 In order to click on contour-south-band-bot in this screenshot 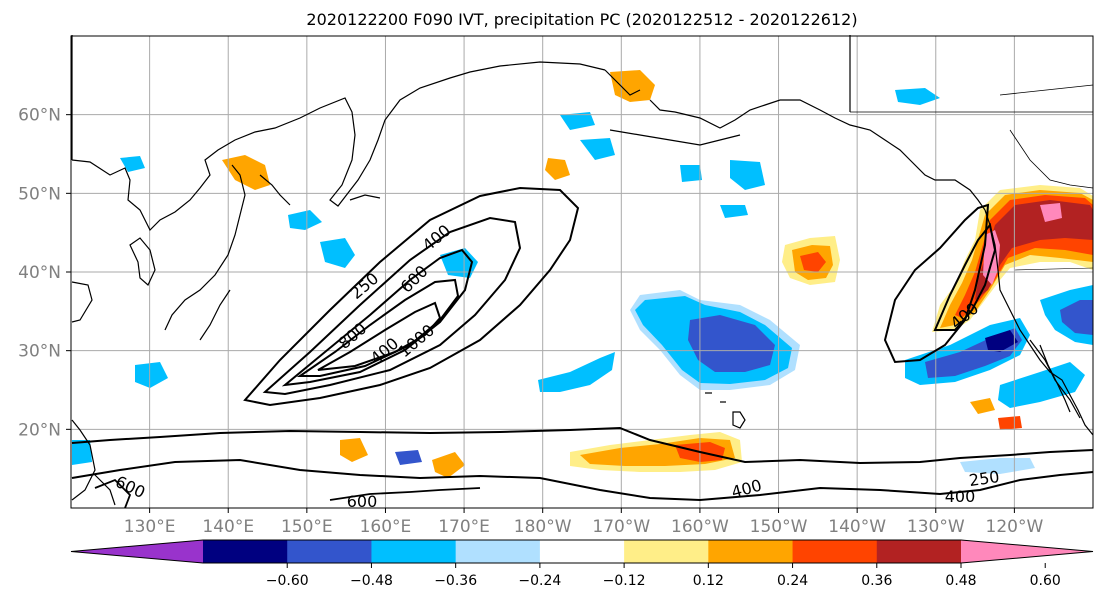, I will do `click(582, 480)`.